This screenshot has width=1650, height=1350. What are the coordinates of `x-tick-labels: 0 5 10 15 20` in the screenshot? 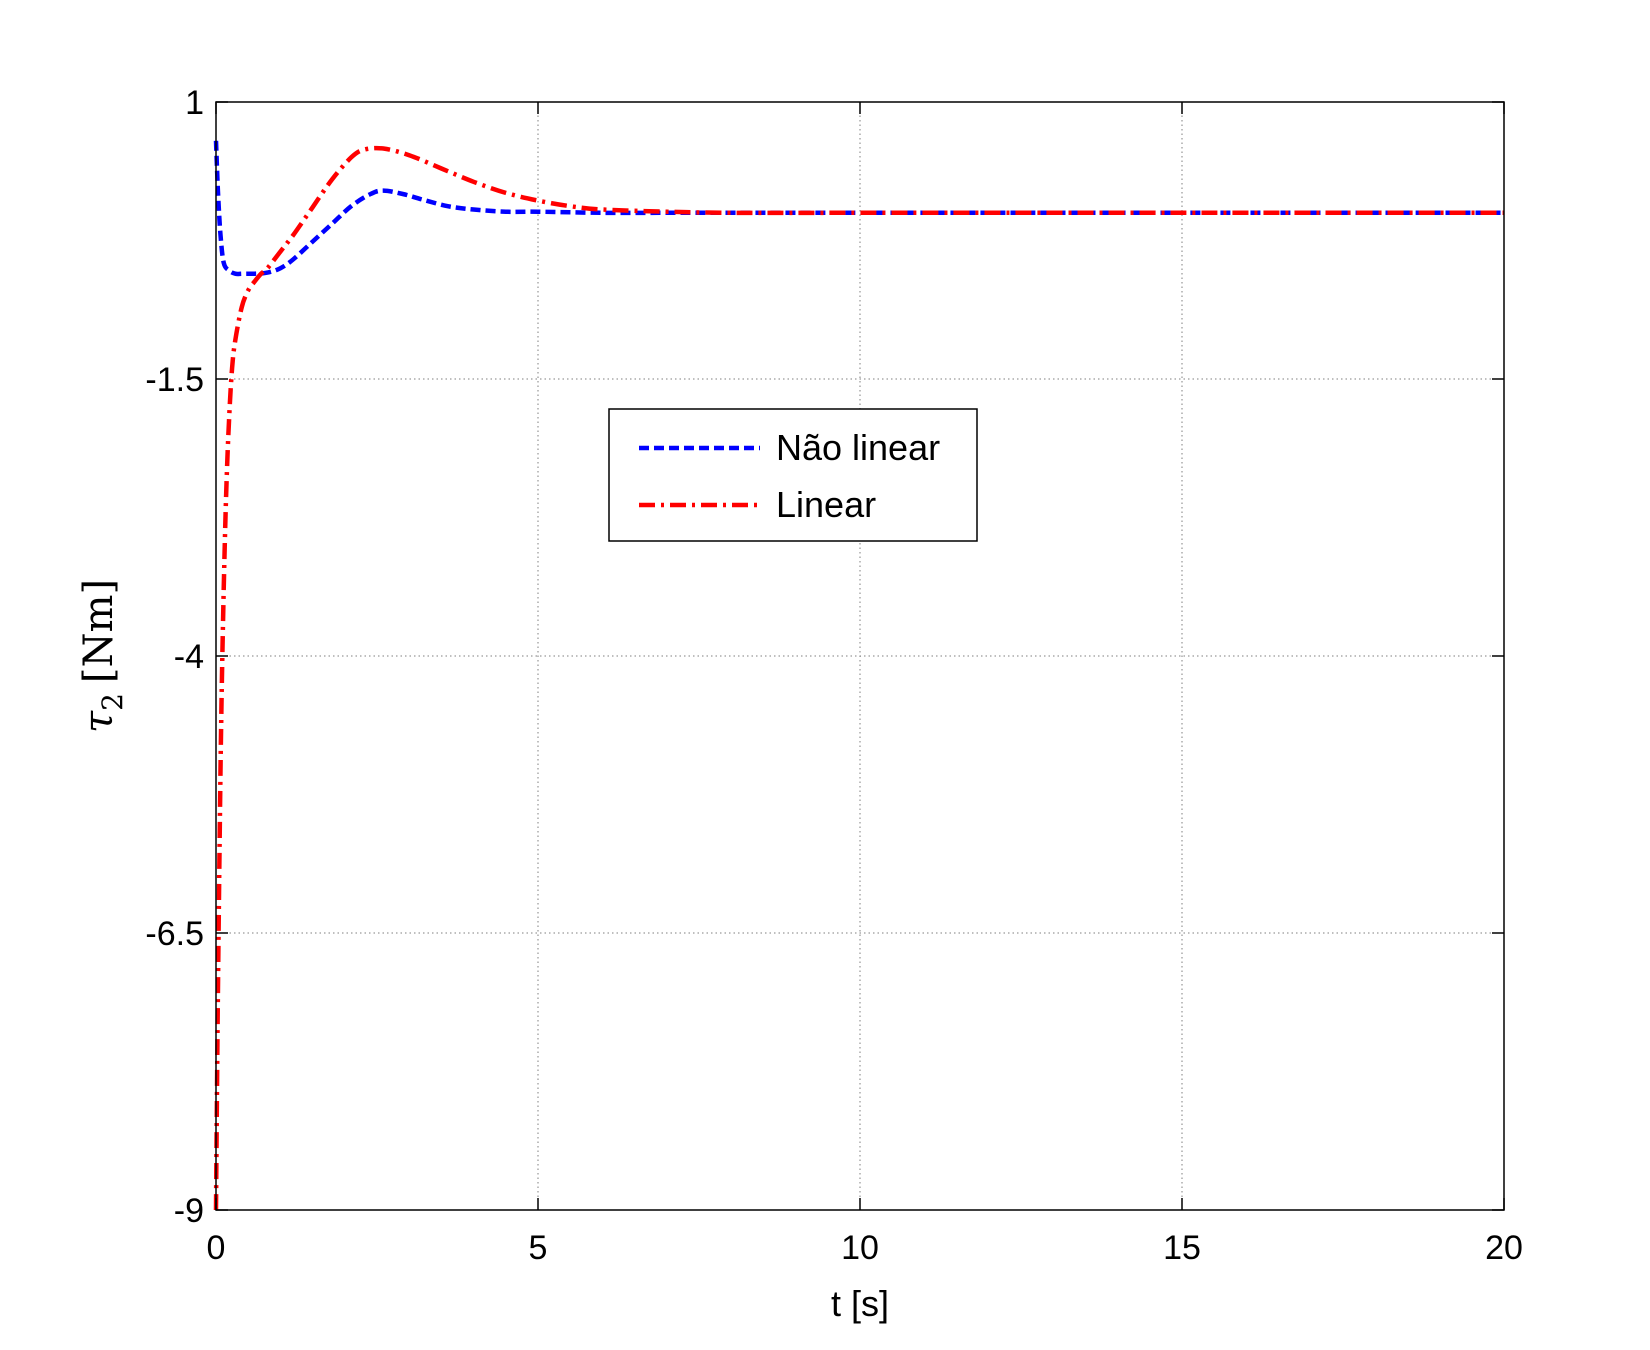 It's located at (865, 1248).